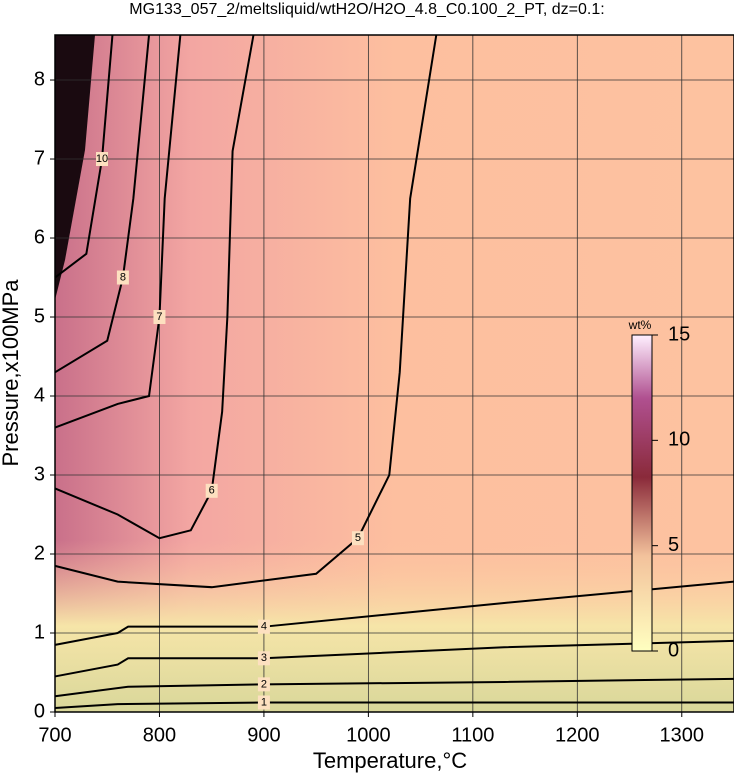  What do you see at coordinates (472, 735) in the screenshot?
I see `x-tick-label: 1100` at bounding box center [472, 735].